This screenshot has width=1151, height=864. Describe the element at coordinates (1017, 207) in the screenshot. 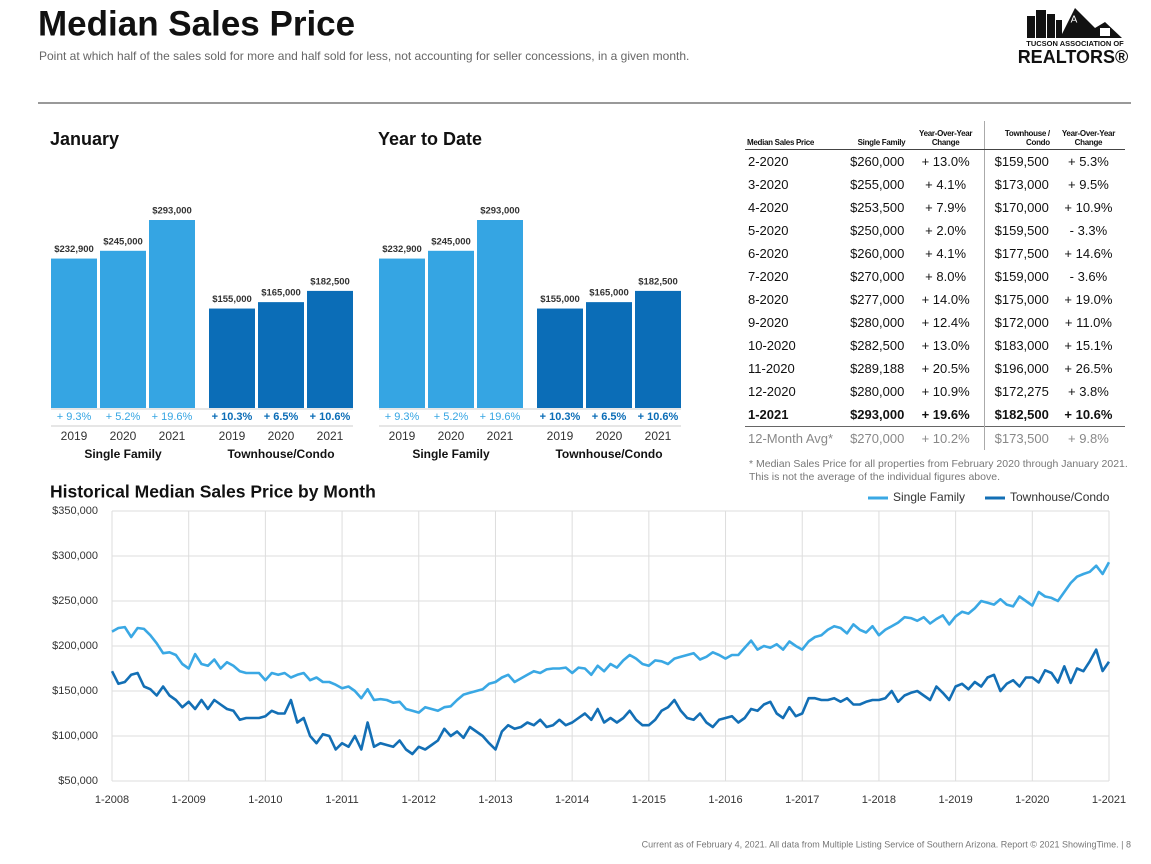

I see `table-cell: $170,000` at that location.